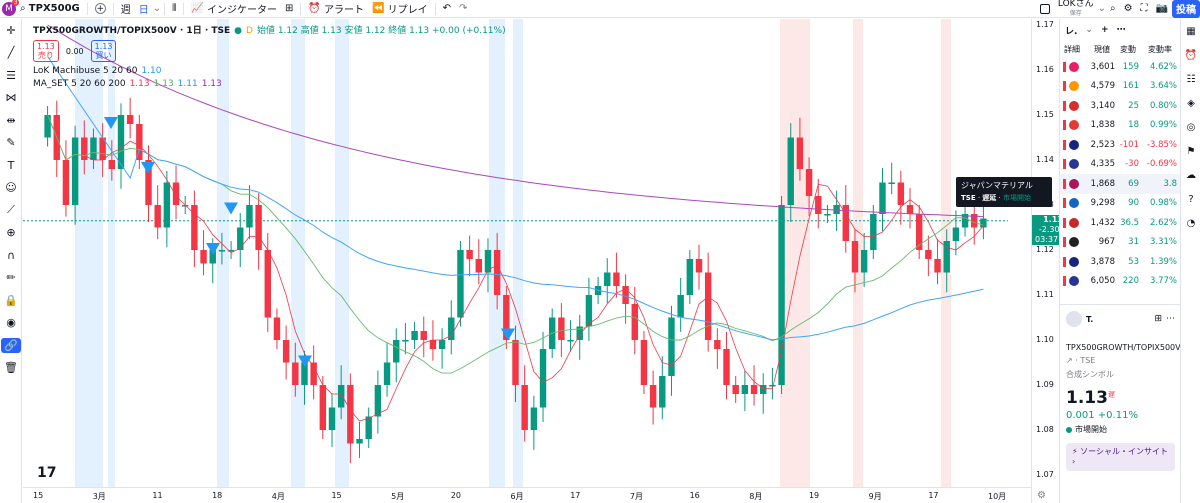 The width and height of the screenshot is (1200, 503). Describe the element at coordinates (11, 120) in the screenshot. I see `prediction-icon: ⇹` at that location.